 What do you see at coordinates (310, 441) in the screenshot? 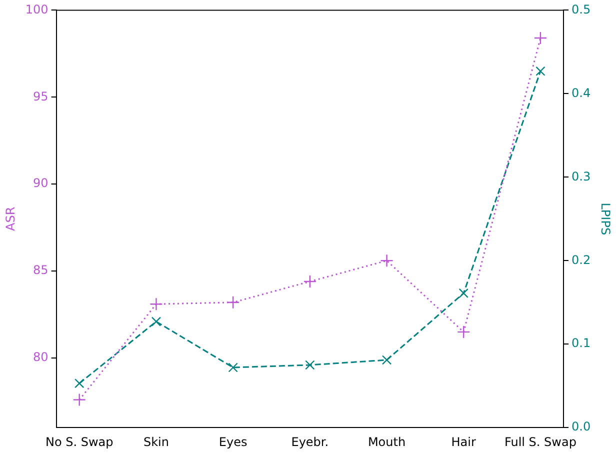
I see `x-tick-label: Eyebr.` at bounding box center [310, 441].